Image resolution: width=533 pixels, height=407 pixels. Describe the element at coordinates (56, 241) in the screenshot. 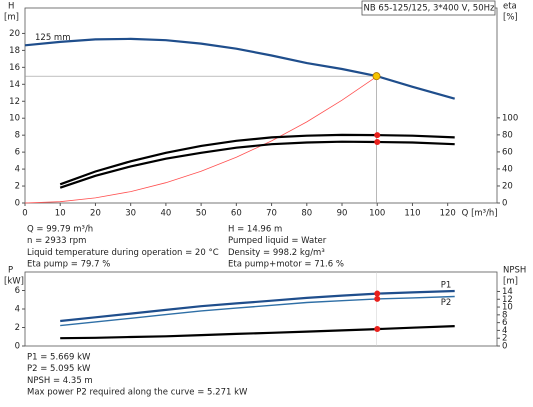

I see `info-text: n = 2933 rpm` at that location.